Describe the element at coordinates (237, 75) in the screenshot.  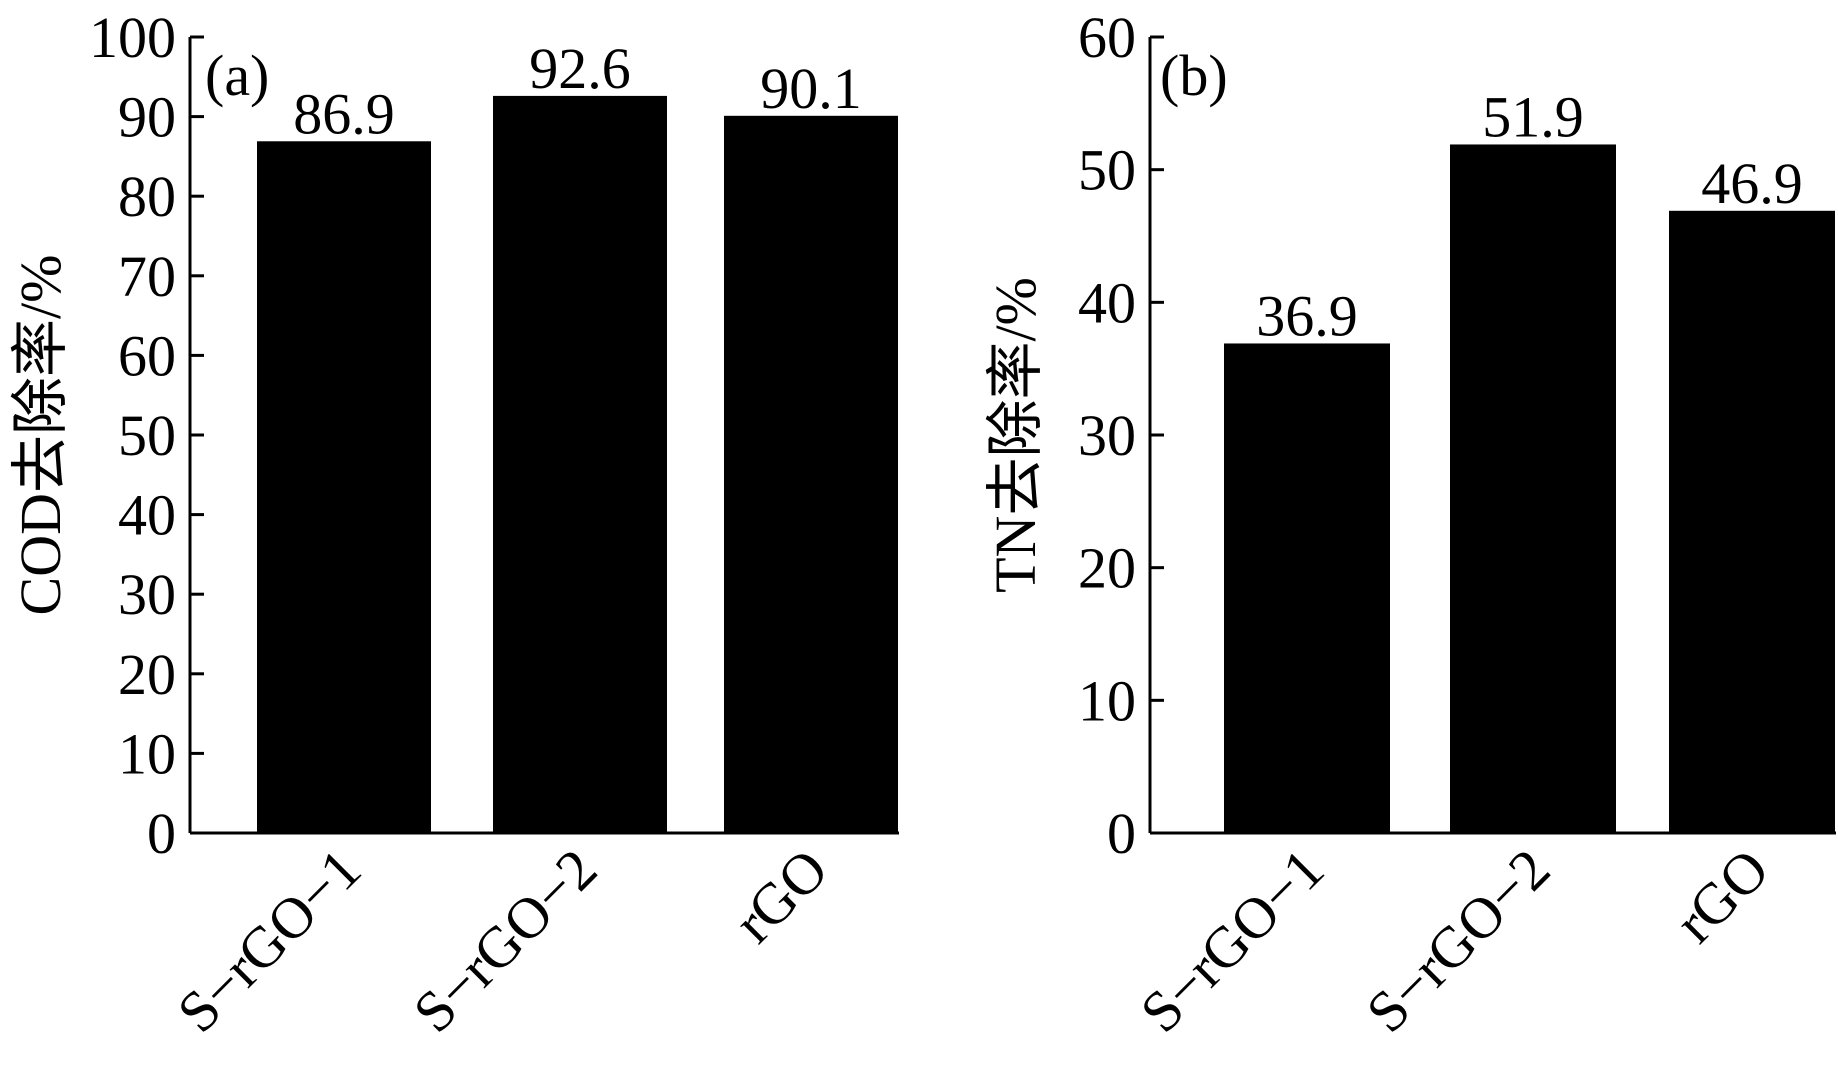
I see `panel-label: (a)` at that location.